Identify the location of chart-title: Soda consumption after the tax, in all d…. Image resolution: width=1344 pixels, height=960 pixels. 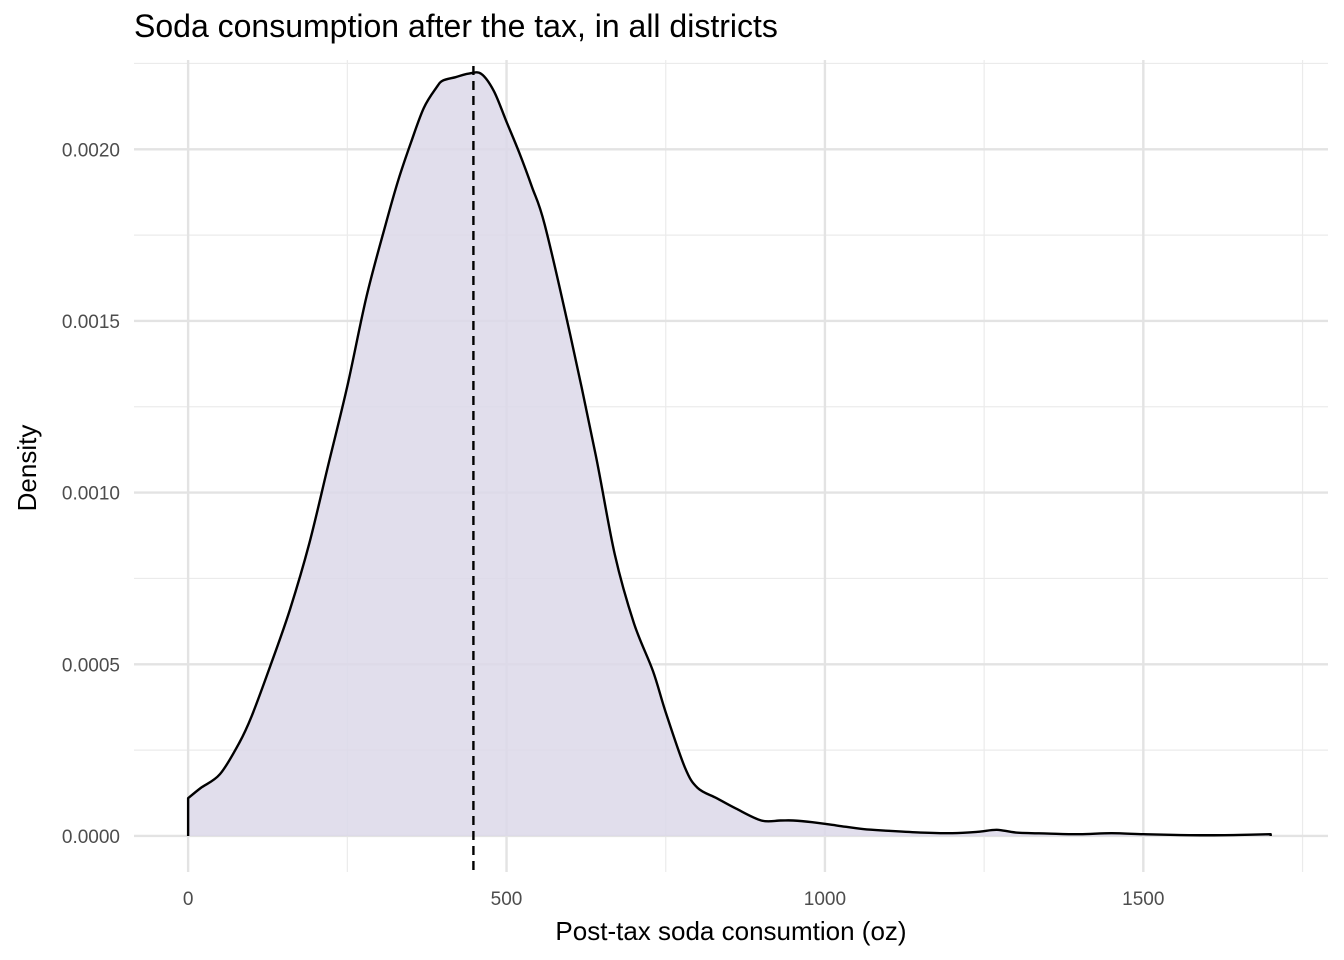
(456, 26).